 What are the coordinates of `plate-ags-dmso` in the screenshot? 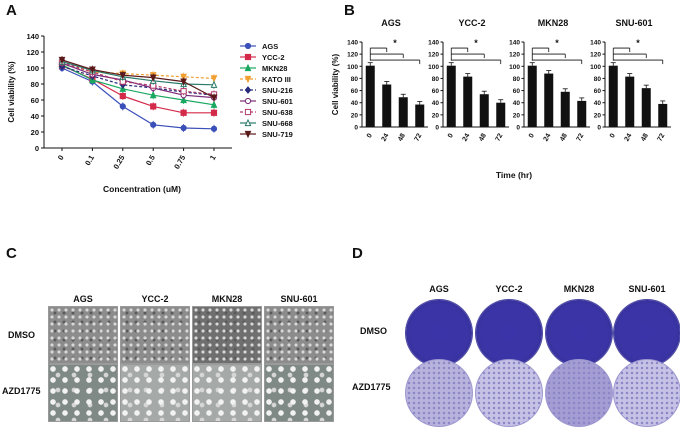 It's located at (439, 333).